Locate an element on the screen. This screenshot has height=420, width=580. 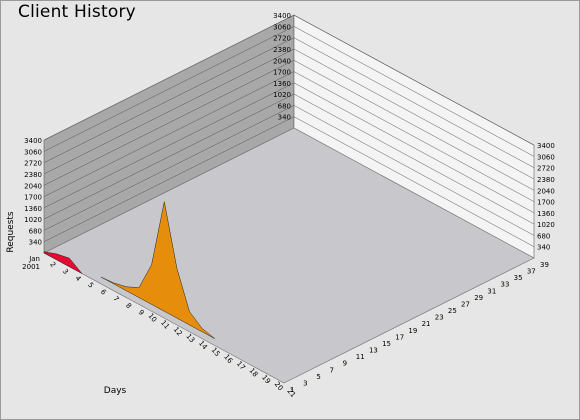
client-tick-label: 15 is located at coordinates (386, 344).